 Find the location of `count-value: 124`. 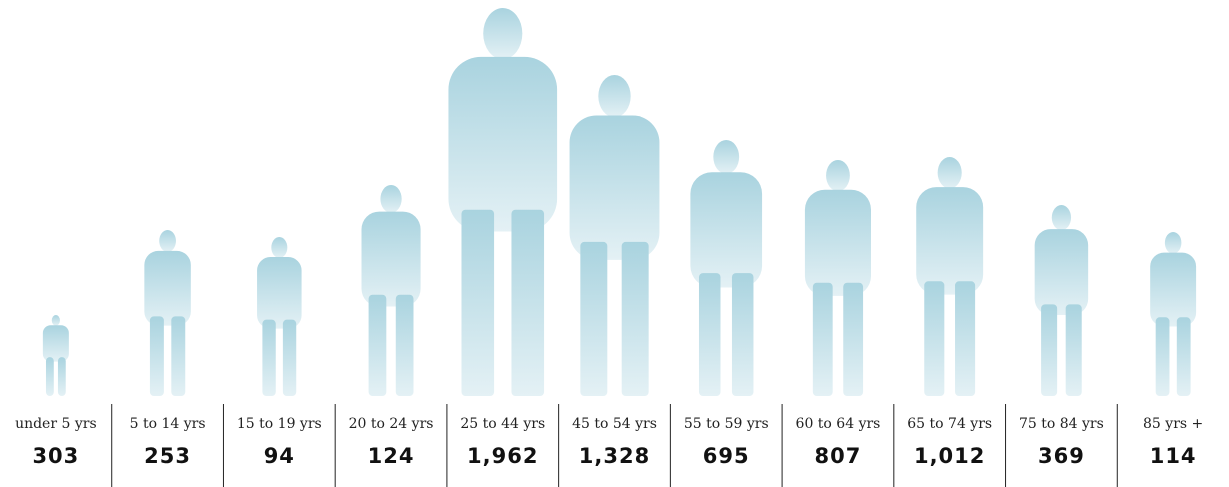

count-value: 124 is located at coordinates (391, 456).